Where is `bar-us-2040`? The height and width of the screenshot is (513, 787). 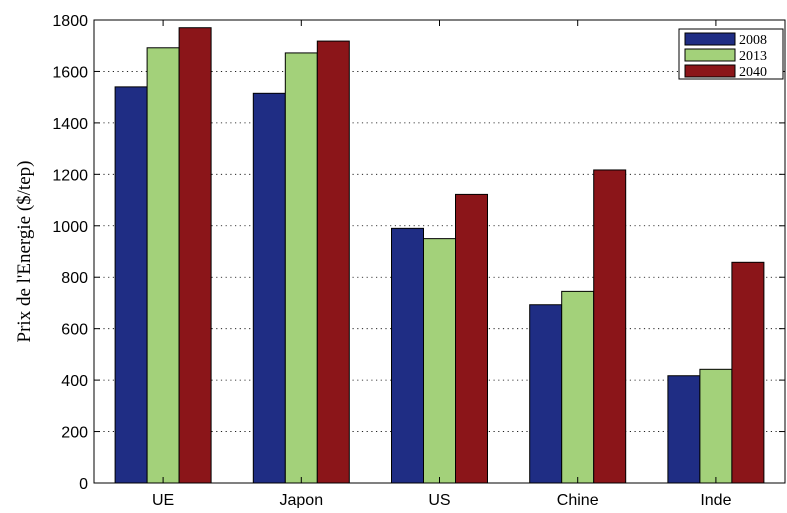 bar-us-2040 is located at coordinates (471, 338).